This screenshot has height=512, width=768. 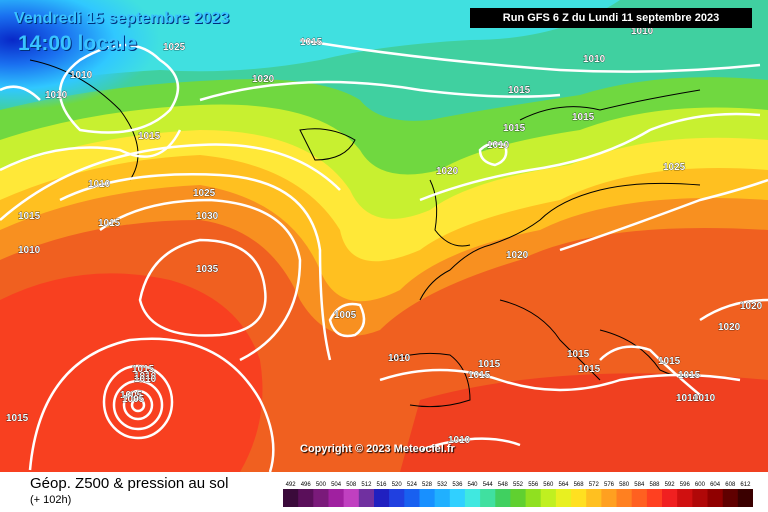 What do you see at coordinates (563, 485) in the screenshot?
I see `scale-tick-label: 564` at bounding box center [563, 485].